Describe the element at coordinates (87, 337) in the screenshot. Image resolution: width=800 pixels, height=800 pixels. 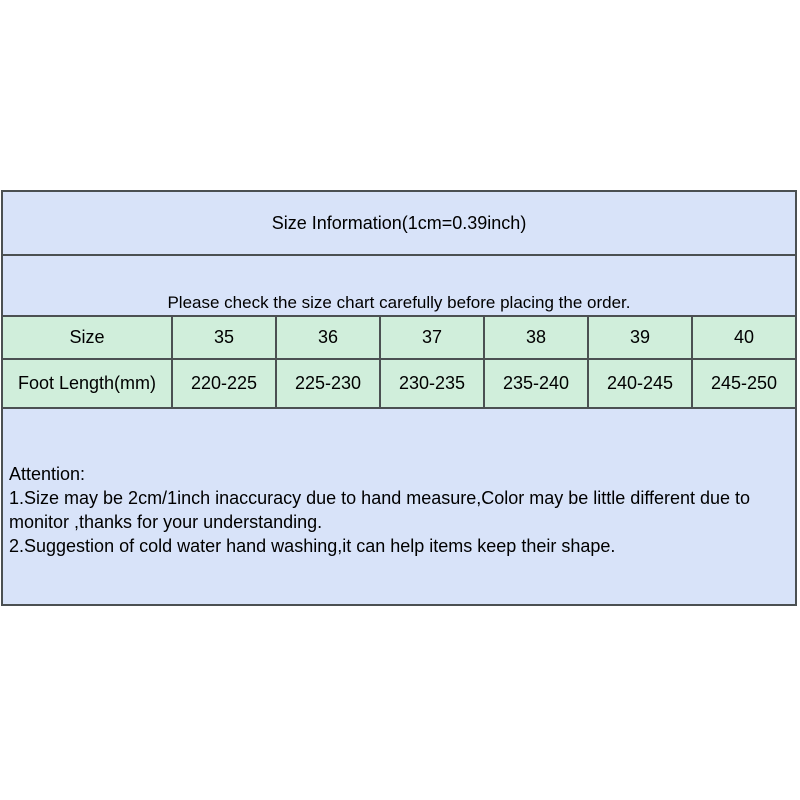
I see `size-row-header: Size` at that location.